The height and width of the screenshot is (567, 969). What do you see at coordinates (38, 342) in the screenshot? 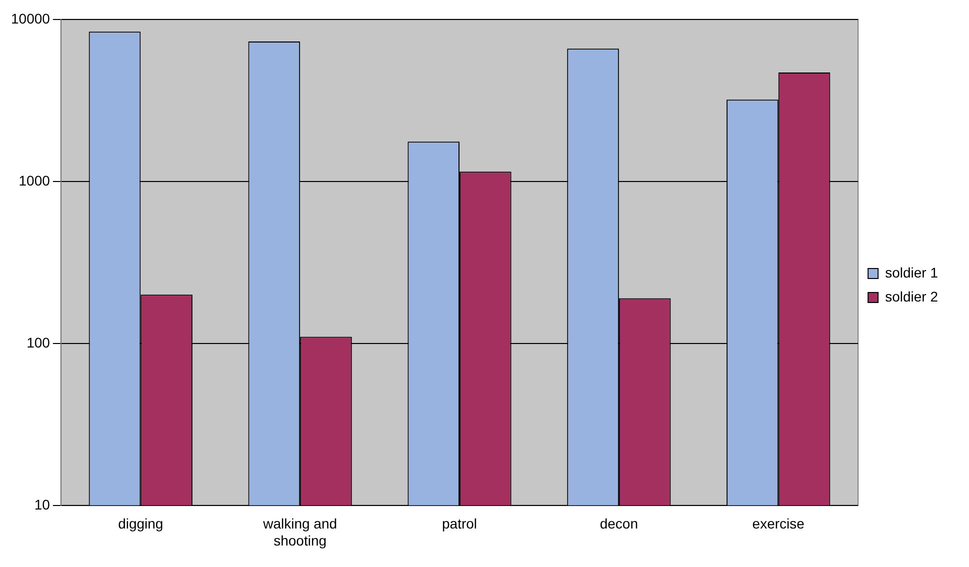
I see `y-tick-label: 100` at bounding box center [38, 342].